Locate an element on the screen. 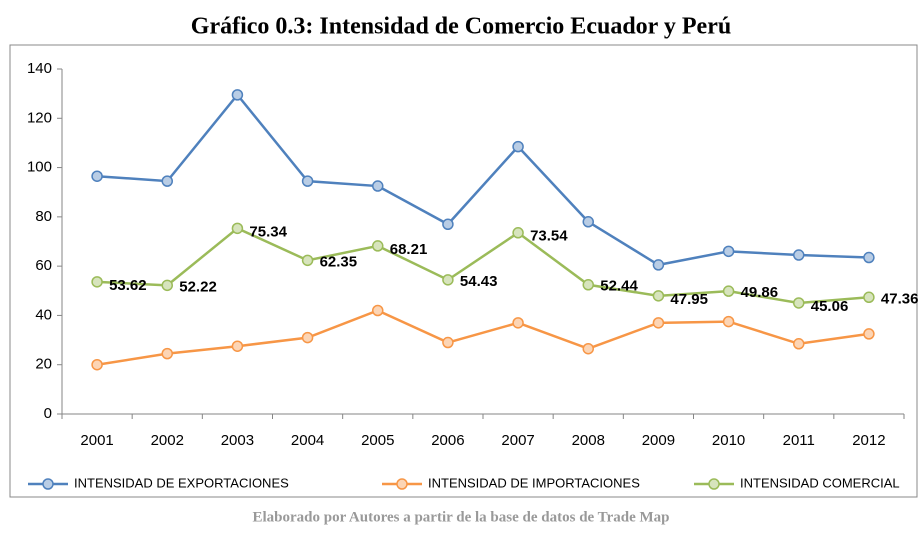 Image resolution: width=922 pixels, height=538 pixels. legend-label: INTENSIDAD DE EXPORTACIONES is located at coordinates (181, 482).